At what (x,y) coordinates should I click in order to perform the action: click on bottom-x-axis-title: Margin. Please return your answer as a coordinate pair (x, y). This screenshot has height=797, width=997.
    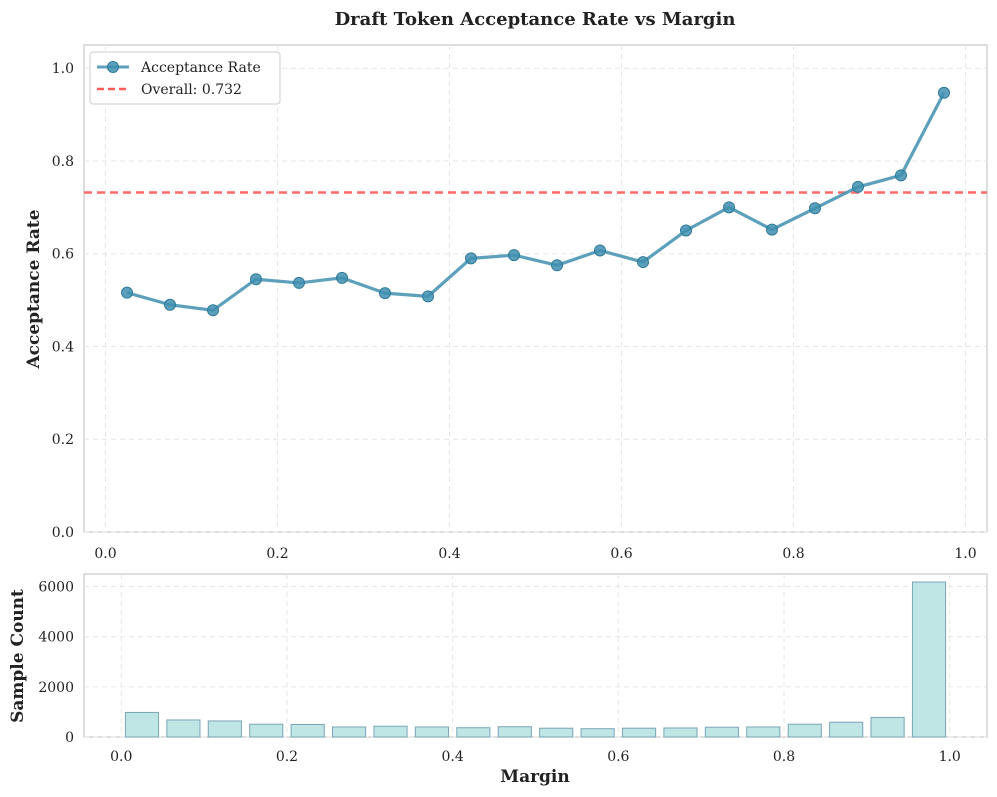
    Looking at the image, I should click on (535, 777).